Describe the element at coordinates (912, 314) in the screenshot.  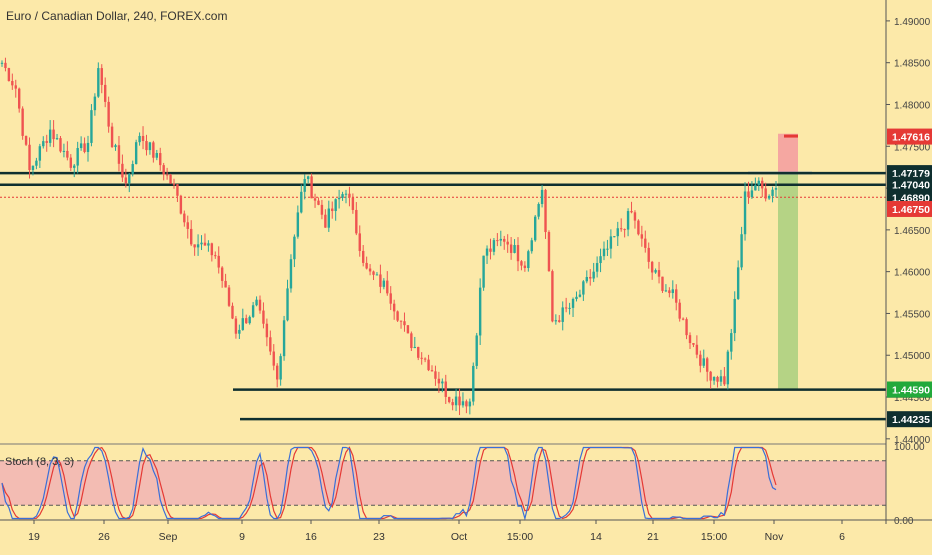
I see `y-tick-label: 1.45500` at that location.